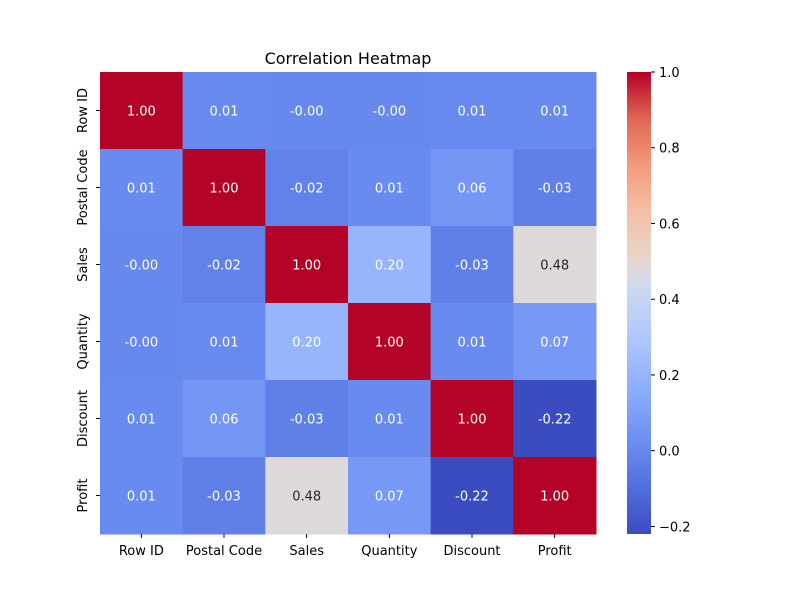 This screenshot has height=600, width=800. What do you see at coordinates (389, 551) in the screenshot?
I see `x-tick-label: Quantity` at bounding box center [389, 551].